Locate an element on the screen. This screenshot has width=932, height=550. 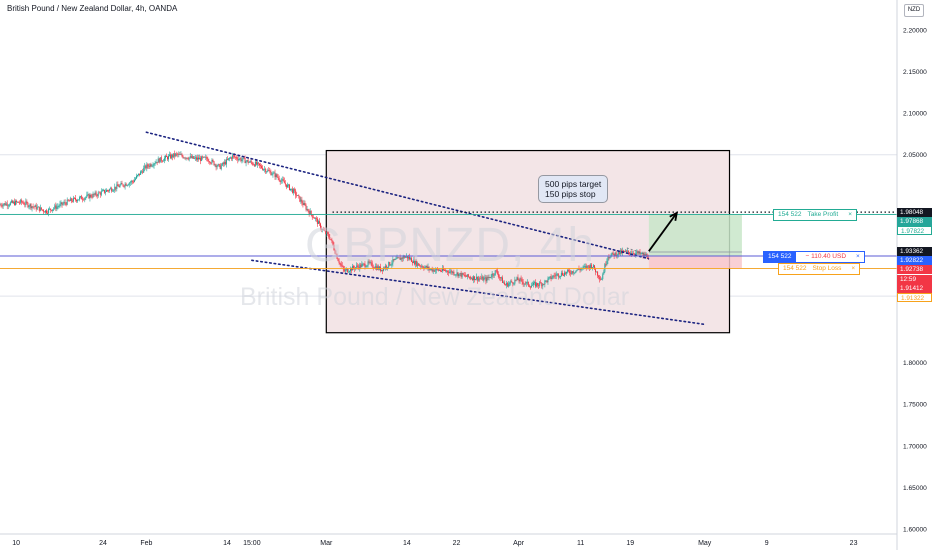
take-profit-zone is located at coordinates (695, 235).